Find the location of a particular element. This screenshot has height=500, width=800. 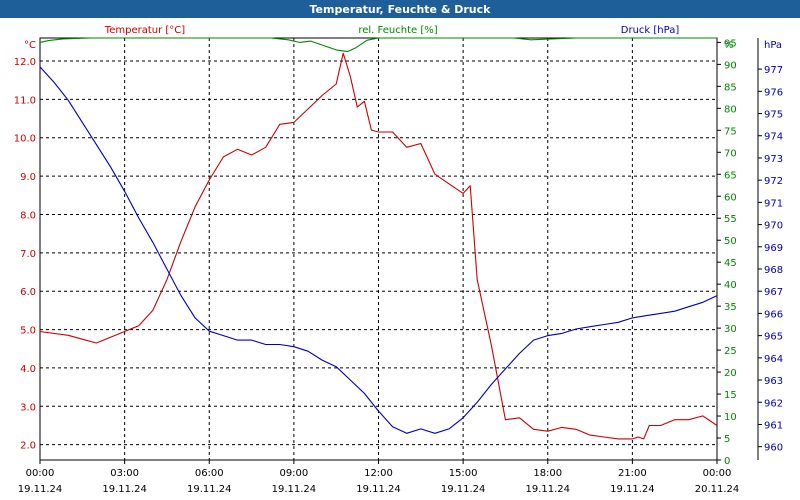

pressure-axis-title: Druck [hPa] is located at coordinates (650, 30).